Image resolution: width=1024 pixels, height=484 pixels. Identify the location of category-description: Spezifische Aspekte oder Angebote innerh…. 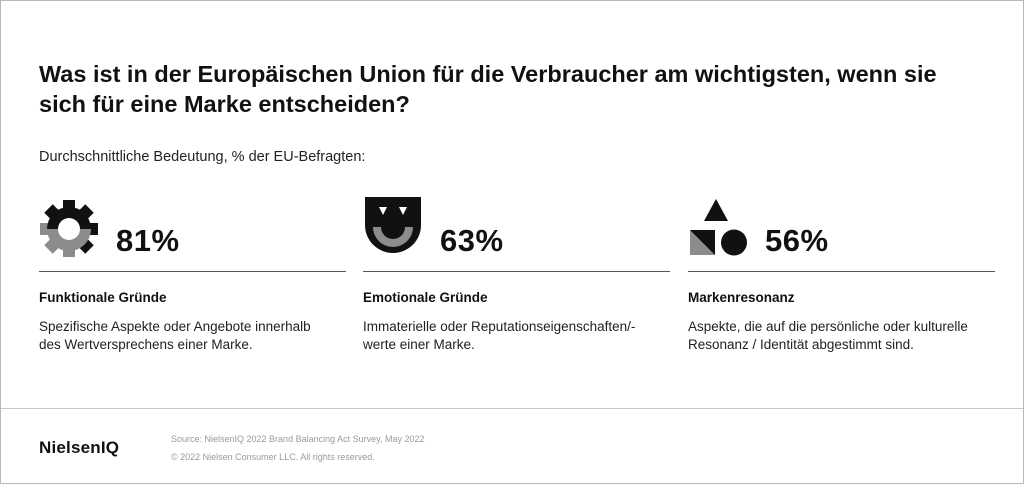
(175, 335).